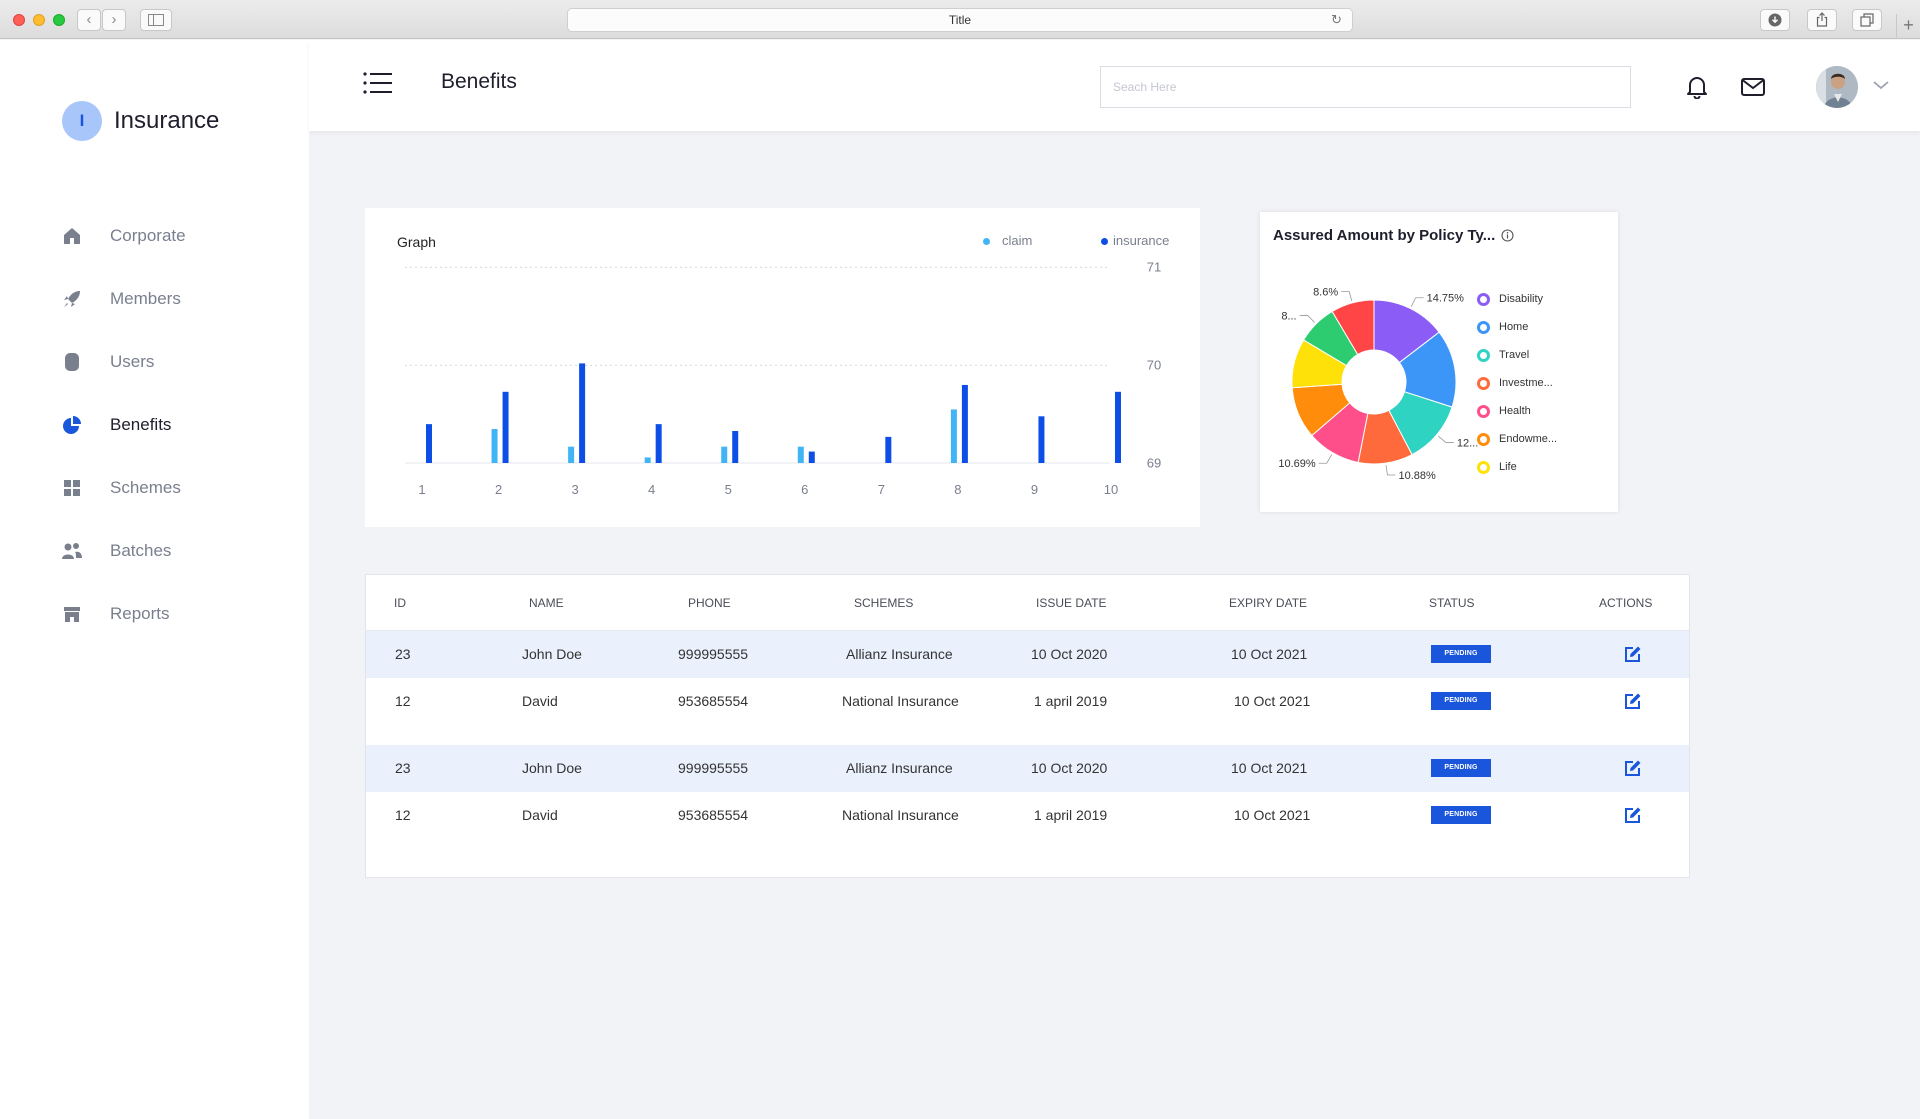 The width and height of the screenshot is (1920, 1119). What do you see at coordinates (145, 298) in the screenshot?
I see `sidebar-item-label: Members` at bounding box center [145, 298].